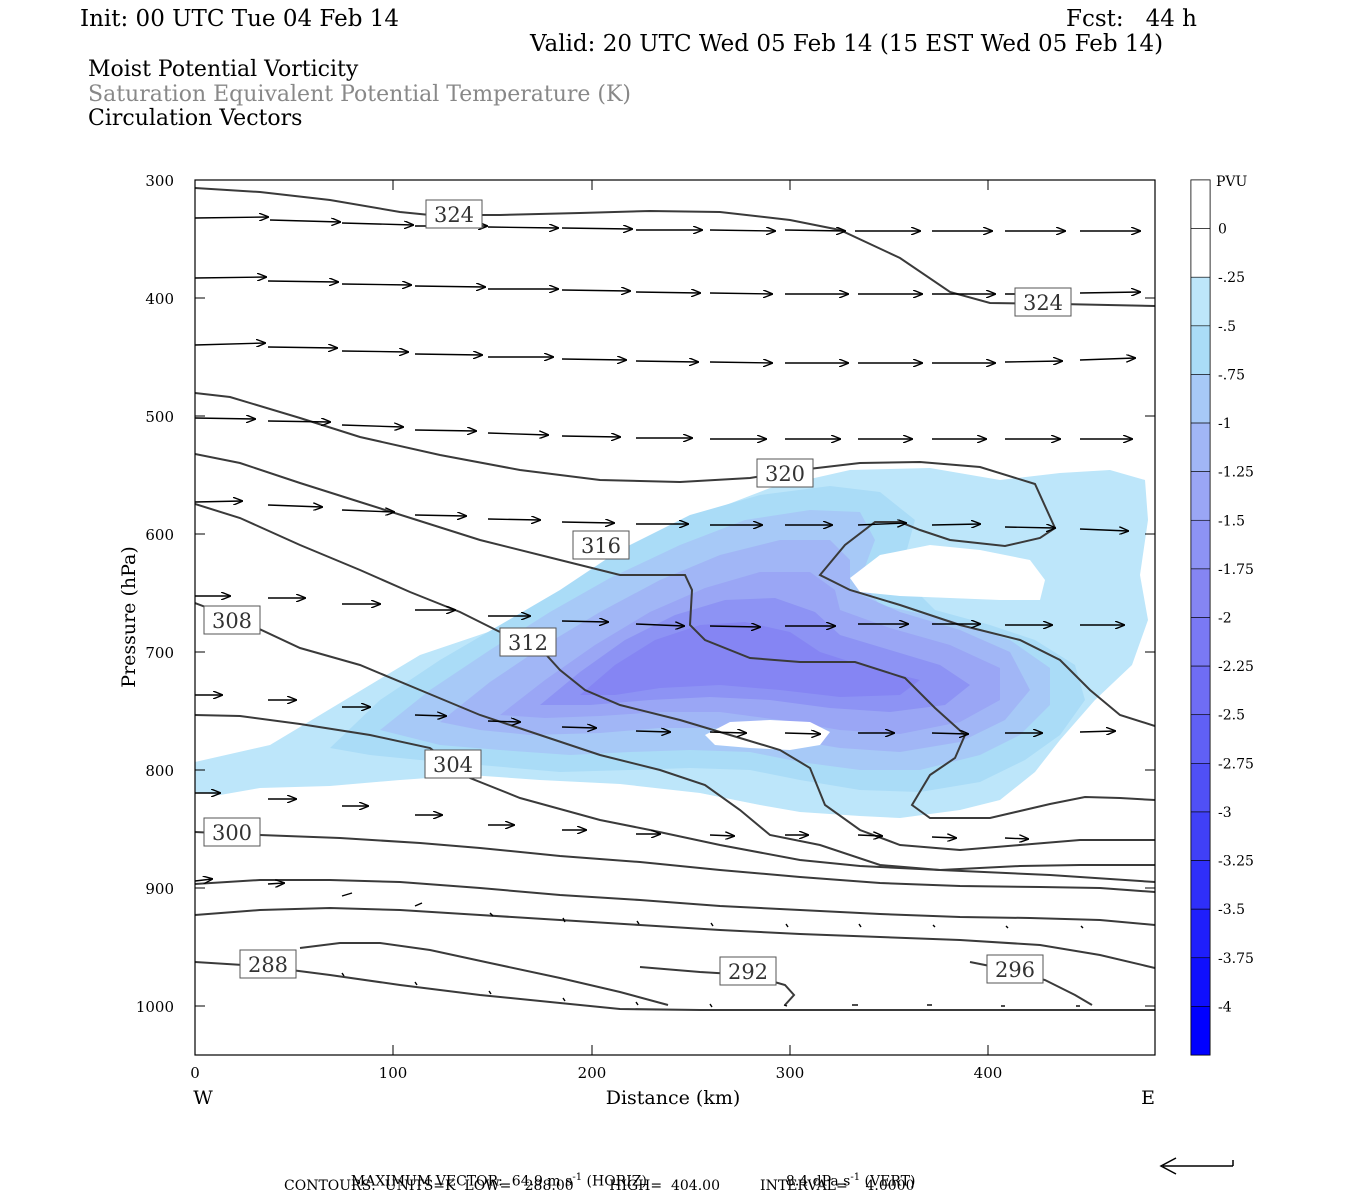  What do you see at coordinates (494, 1174) in the screenshot?
I see `footer-max-vector: MAXIMUM VECTOR: 64.9 m s-1 (HORIZ)` at bounding box center [494, 1174].